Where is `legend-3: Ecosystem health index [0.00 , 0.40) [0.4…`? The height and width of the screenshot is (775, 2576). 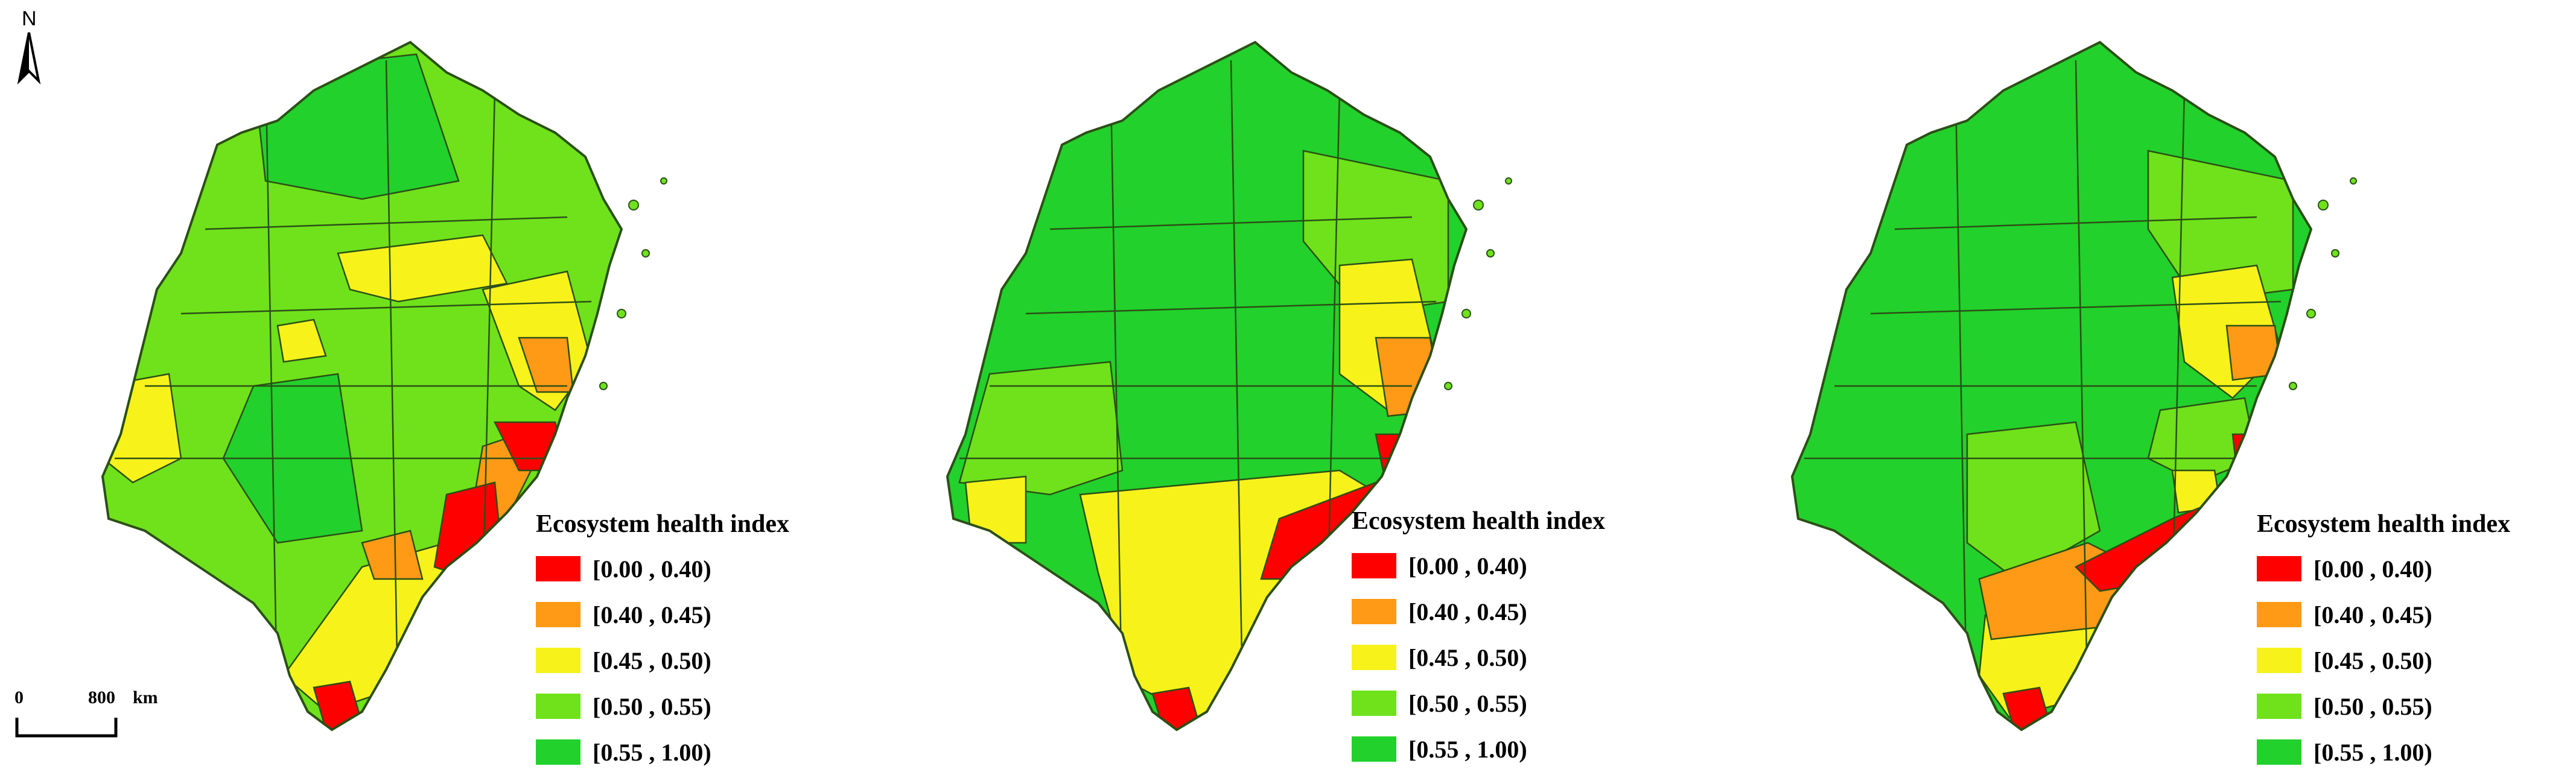
legend-3: Ecosystem health index [0.00 , 0.40) [0.4… is located at coordinates (2383, 642).